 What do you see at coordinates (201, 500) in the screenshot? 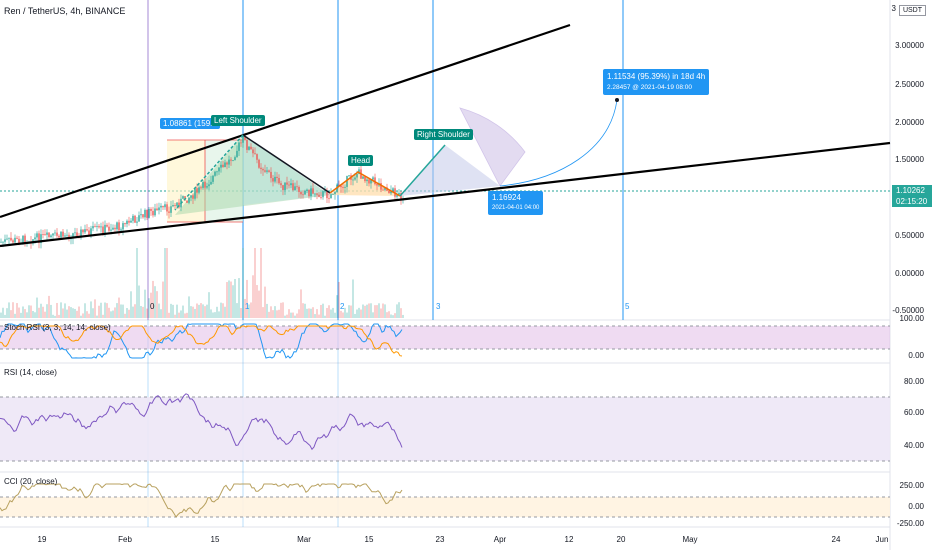
I see `cci-line` at bounding box center [201, 500].